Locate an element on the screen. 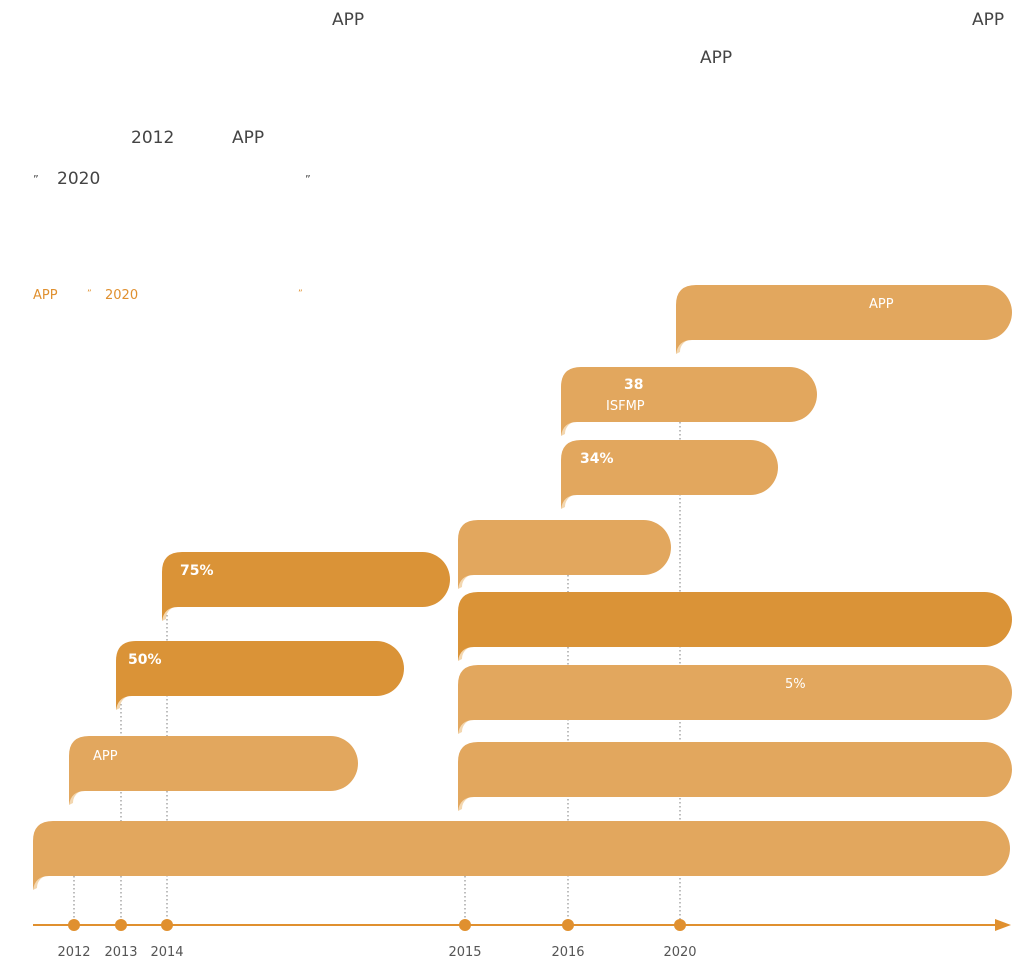  year-dot-2014 is located at coordinates (167, 925).